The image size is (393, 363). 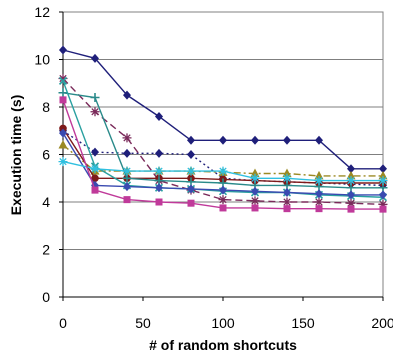 I want to click on data-series, so click(x=223, y=171).